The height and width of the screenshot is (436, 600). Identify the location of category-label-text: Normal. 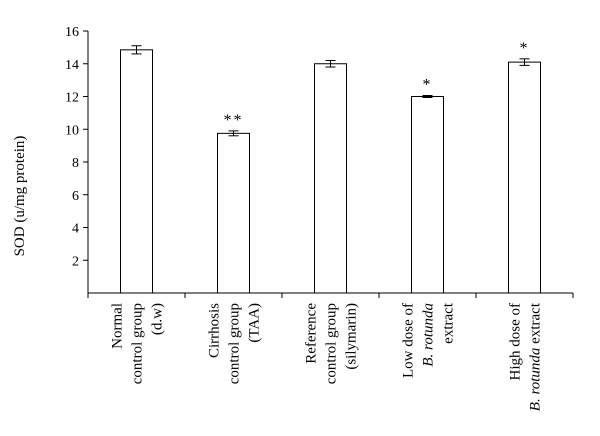
(118, 326).